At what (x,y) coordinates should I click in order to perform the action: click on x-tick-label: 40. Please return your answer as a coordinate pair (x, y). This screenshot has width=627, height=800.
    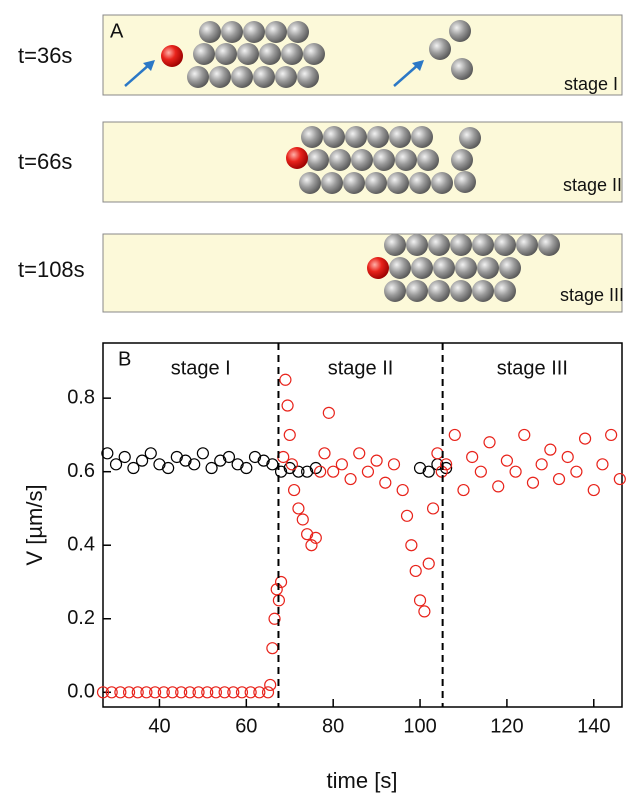
    Looking at the image, I should click on (159, 726).